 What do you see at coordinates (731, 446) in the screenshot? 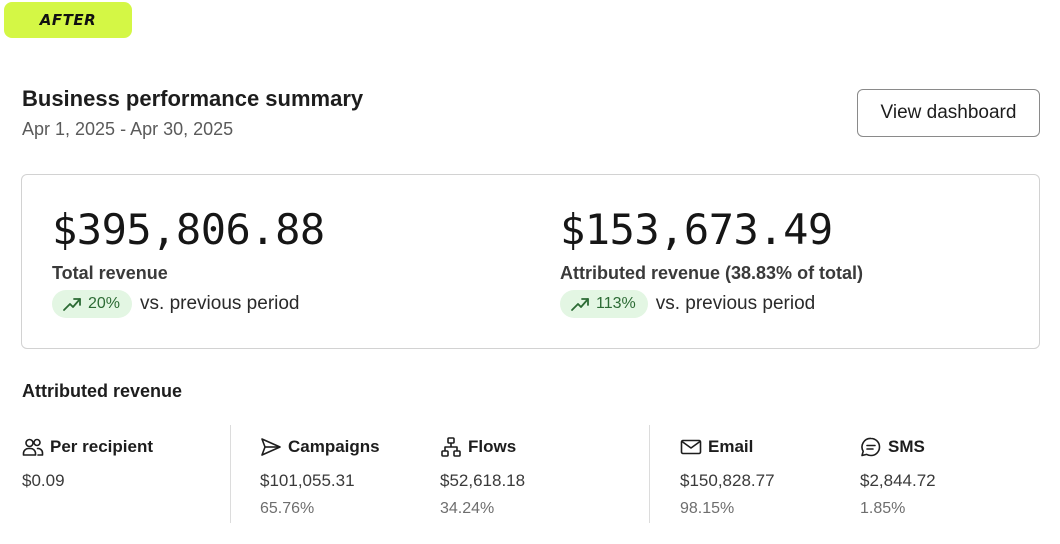
I see `stat-label: Email` at bounding box center [731, 446].